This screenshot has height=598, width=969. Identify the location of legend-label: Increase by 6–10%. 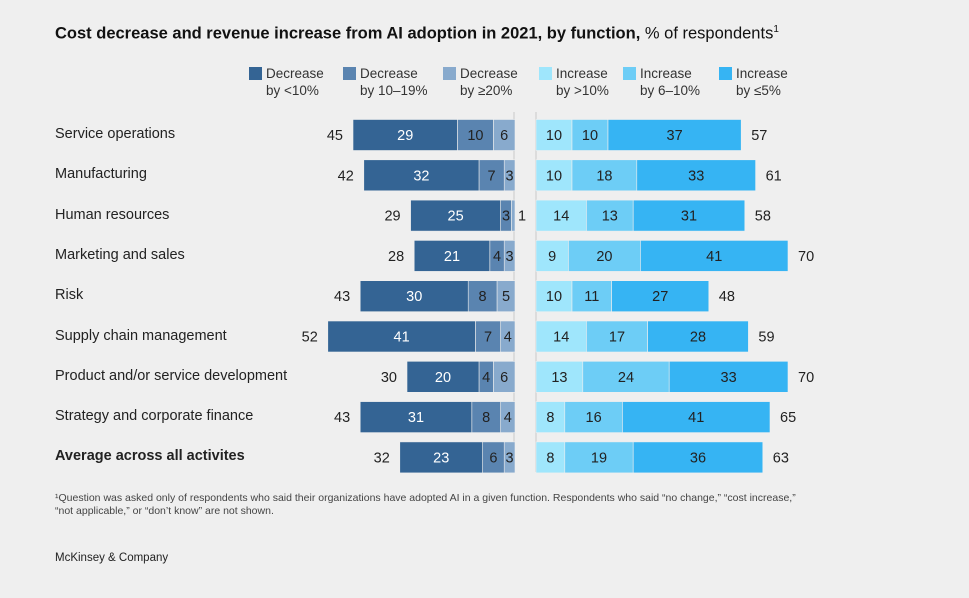
(670, 82).